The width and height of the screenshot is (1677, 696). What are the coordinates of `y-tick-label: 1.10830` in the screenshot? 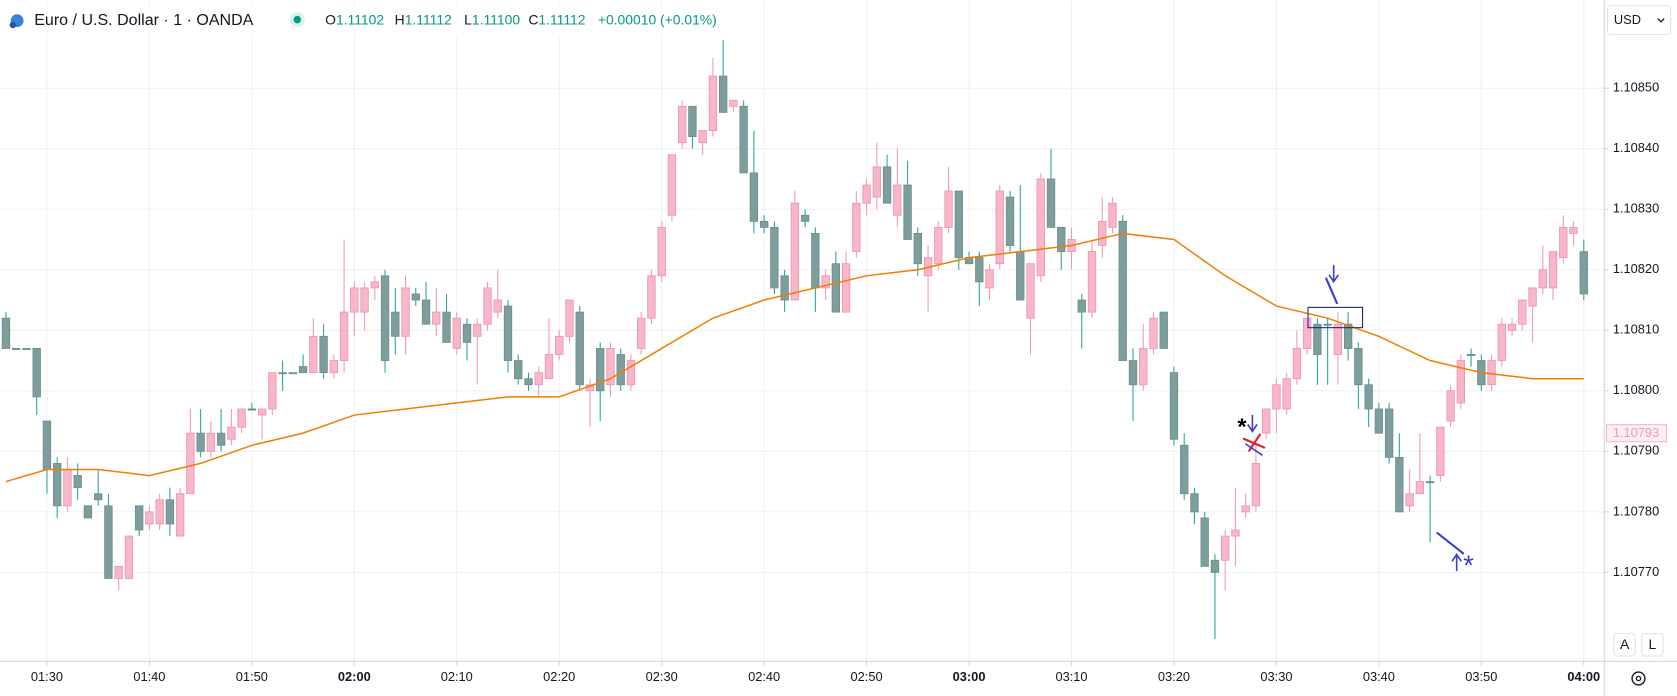 It's located at (1636, 208).